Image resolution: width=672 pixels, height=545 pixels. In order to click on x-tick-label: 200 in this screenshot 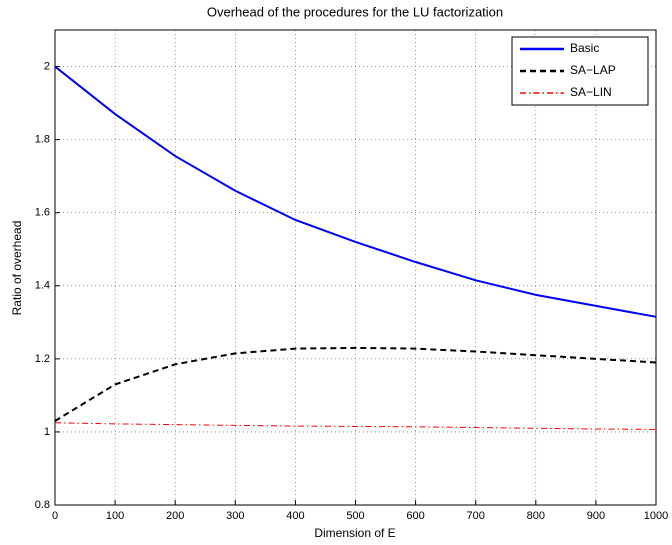, I will do `click(175, 516)`.